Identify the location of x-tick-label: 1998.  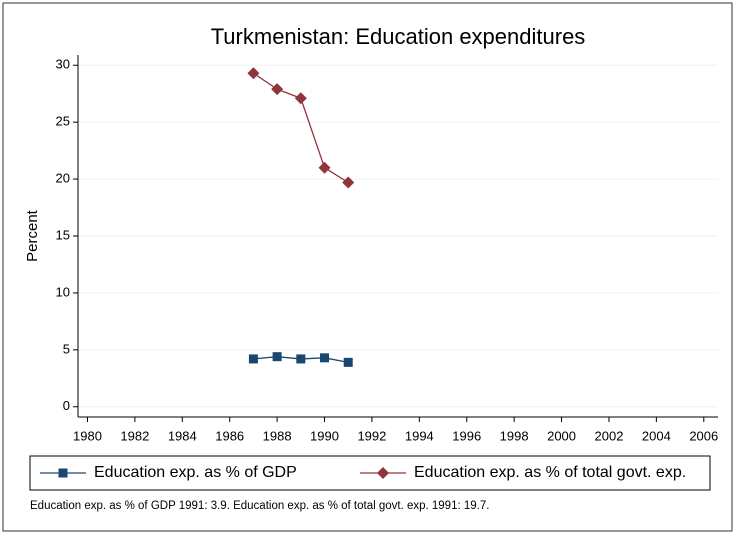
(514, 435).